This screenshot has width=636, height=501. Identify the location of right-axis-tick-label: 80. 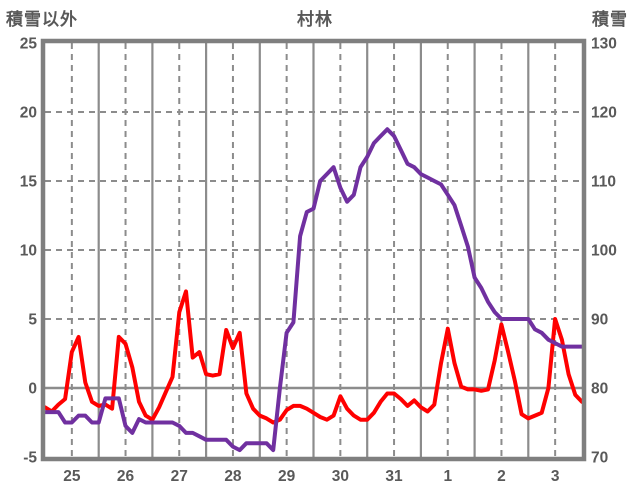
(599, 389).